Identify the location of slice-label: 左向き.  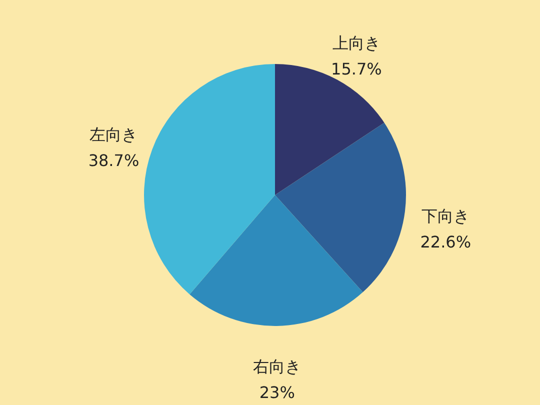
(114, 134).